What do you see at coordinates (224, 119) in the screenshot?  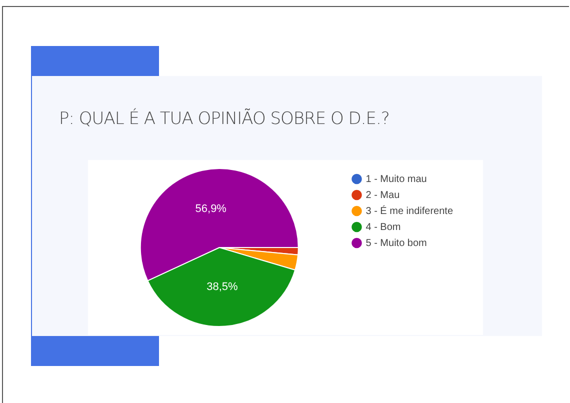 I see `chart-title: P: QUAL É A TUA OPINIÃO SOBRE O D.E.?` at bounding box center [224, 119].